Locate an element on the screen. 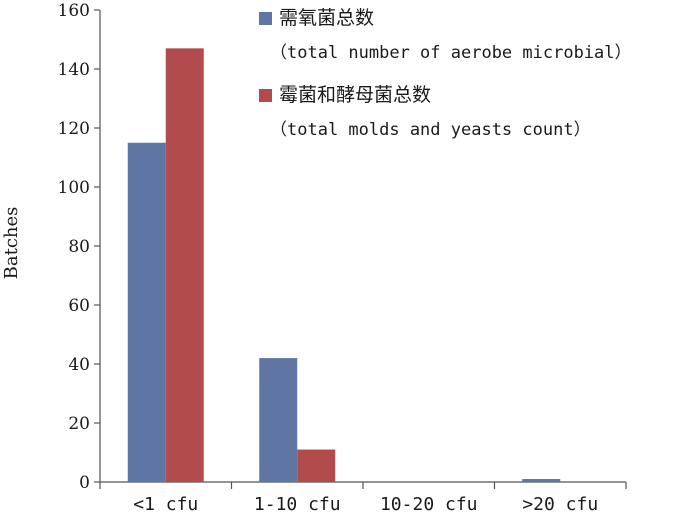 The height and width of the screenshot is (516, 700). legend-label: 需氧菌总数 is located at coordinates (326, 18).